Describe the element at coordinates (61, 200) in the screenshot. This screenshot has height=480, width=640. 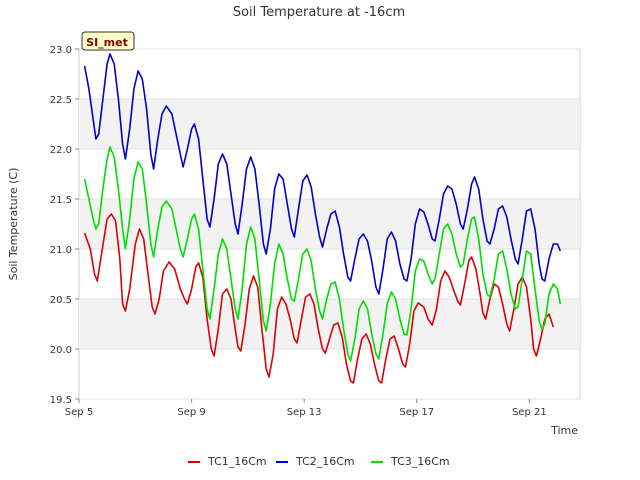
I see `y-tick-label: 21.5` at that location.